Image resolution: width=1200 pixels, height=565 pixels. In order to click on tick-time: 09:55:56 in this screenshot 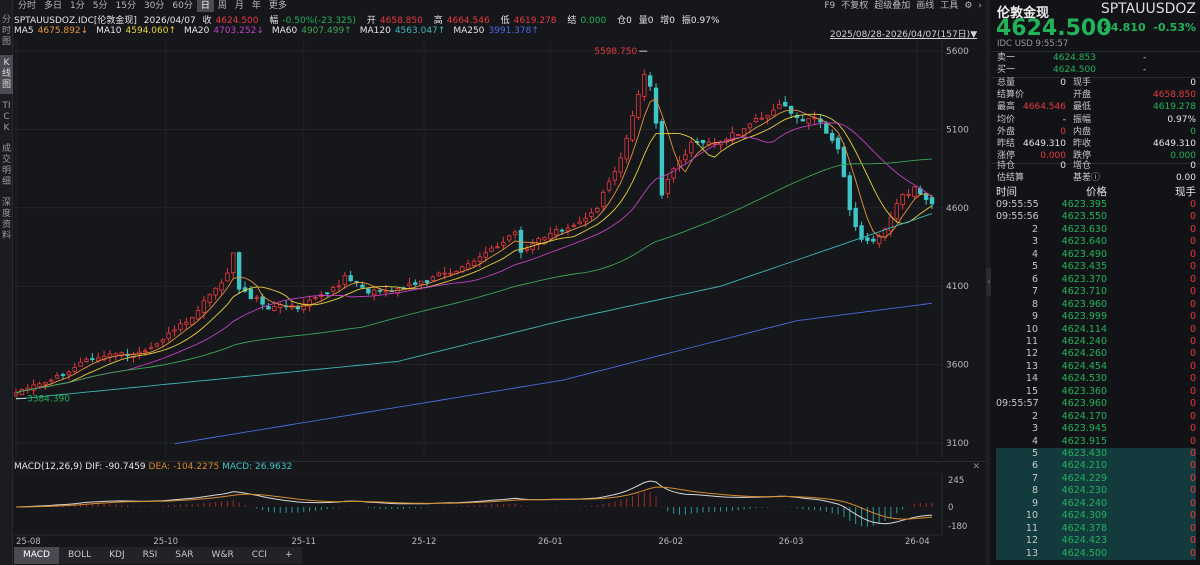, I will do `click(1017, 217)`.